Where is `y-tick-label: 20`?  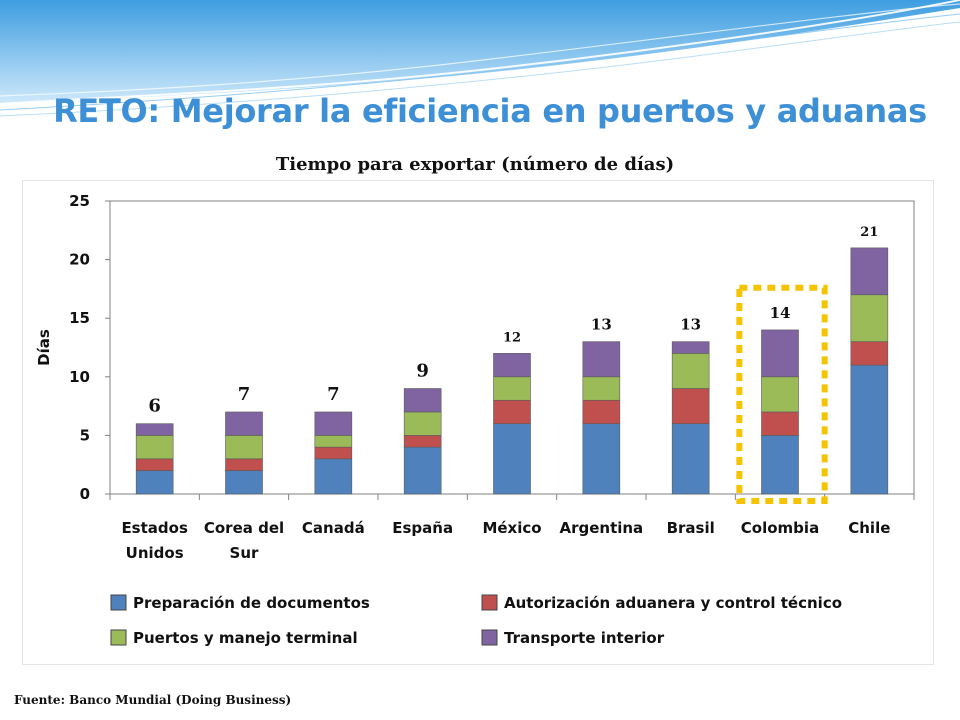 y-tick-label: 20 is located at coordinates (79, 260).